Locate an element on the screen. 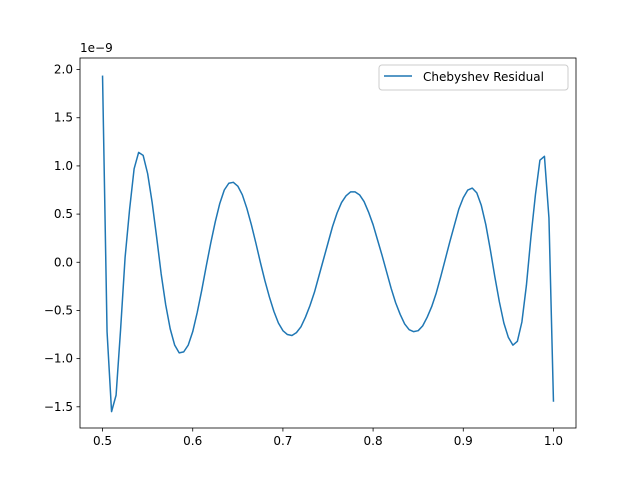  legend: Chebyshev Residual is located at coordinates (473, 77).